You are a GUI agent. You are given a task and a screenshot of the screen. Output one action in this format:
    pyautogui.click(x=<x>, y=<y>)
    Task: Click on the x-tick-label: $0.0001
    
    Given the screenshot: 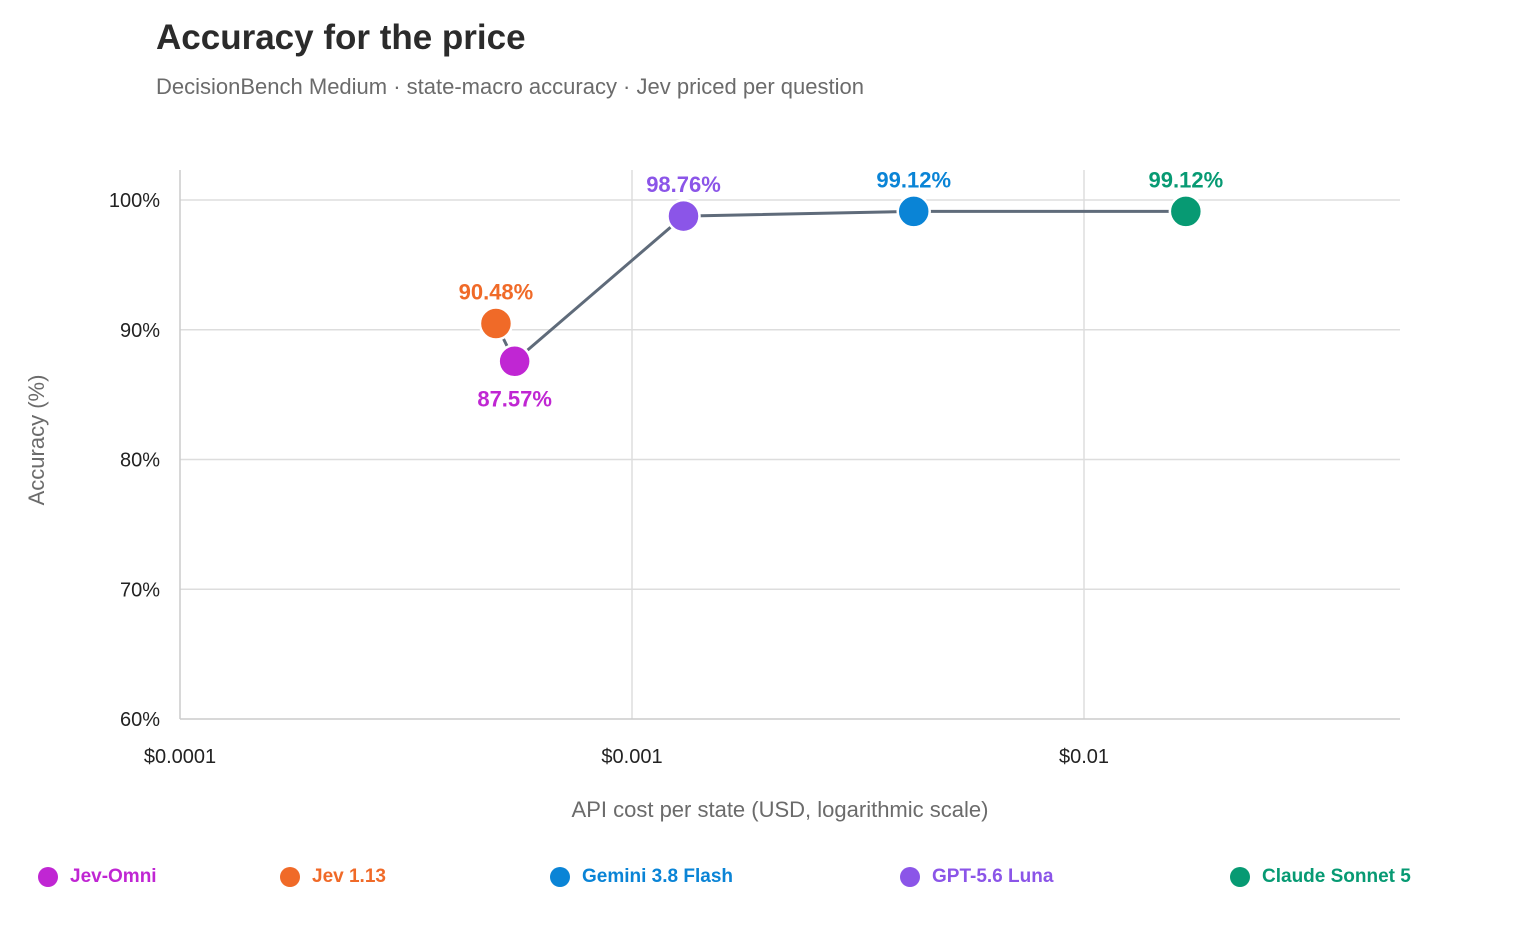 What is the action you would take?
    pyautogui.click(x=180, y=757)
    